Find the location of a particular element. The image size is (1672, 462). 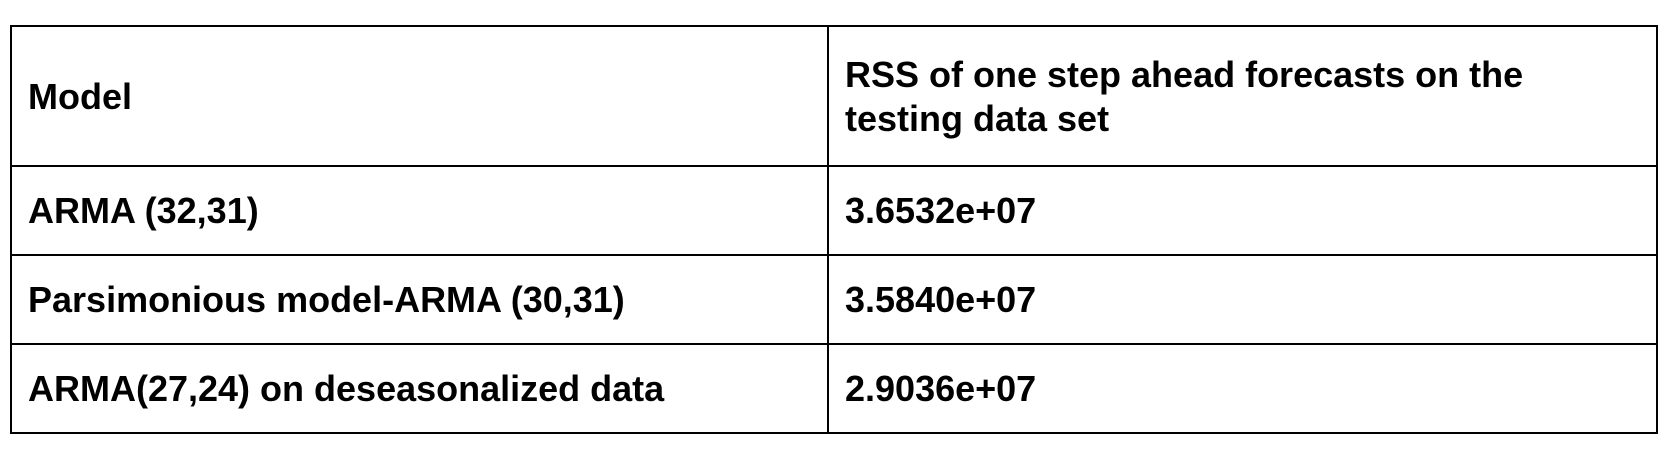

cell-rss: 2.9036e+07 is located at coordinates (1242, 388).